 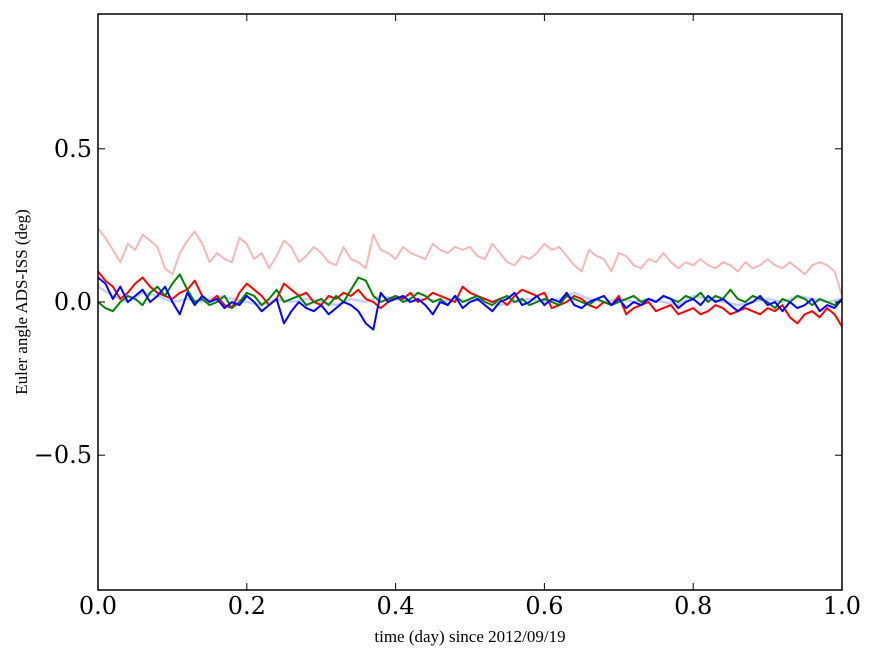 What do you see at coordinates (21, 302) in the screenshot?
I see `y-axis-label: Euler angle ADS-ISS (deg)` at bounding box center [21, 302].